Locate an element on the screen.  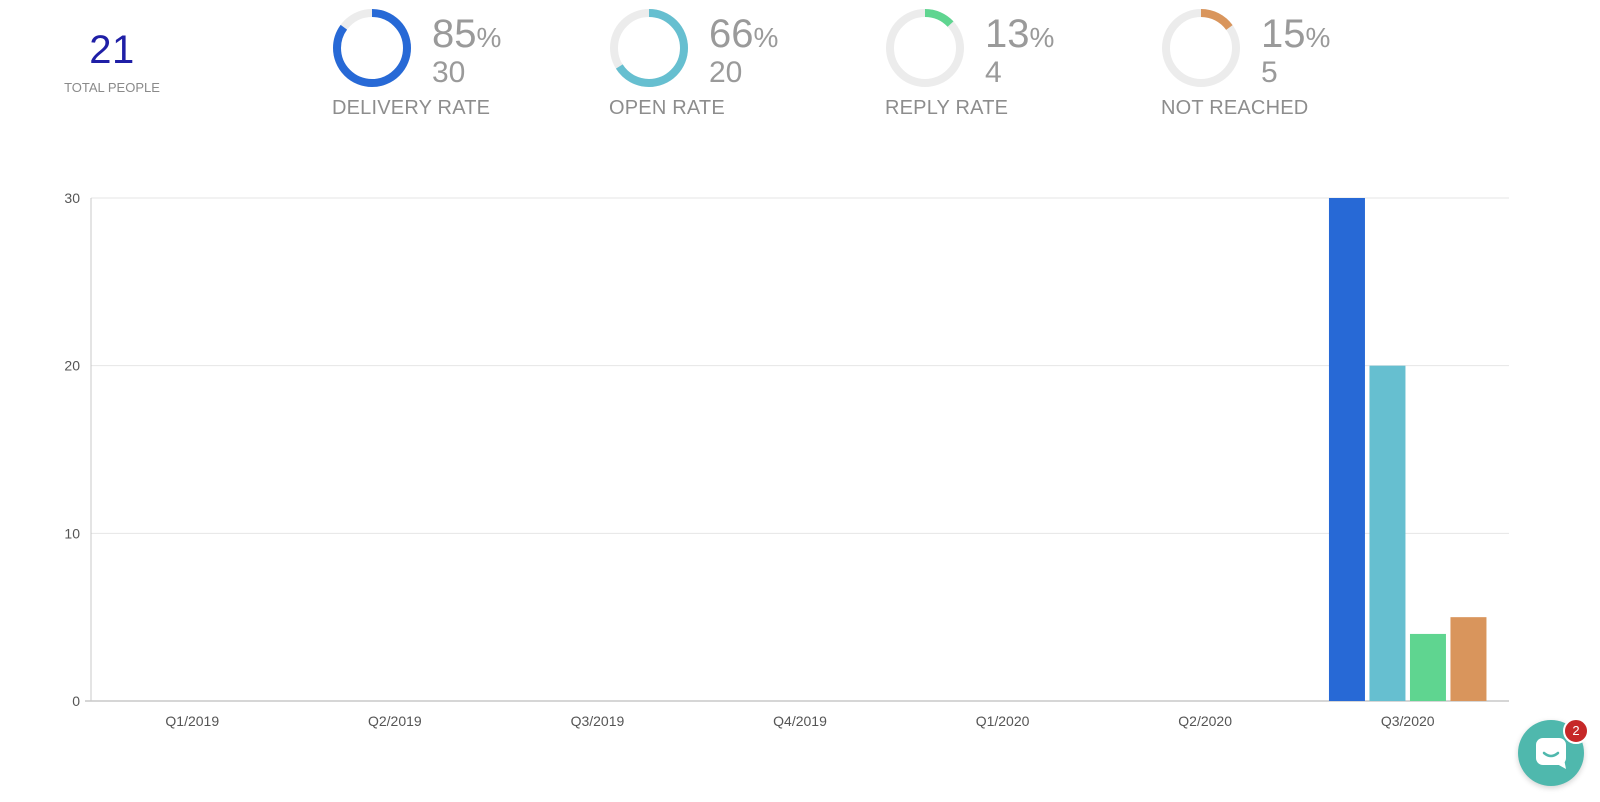
chat-unread-badge: 2 is located at coordinates (1576, 731).